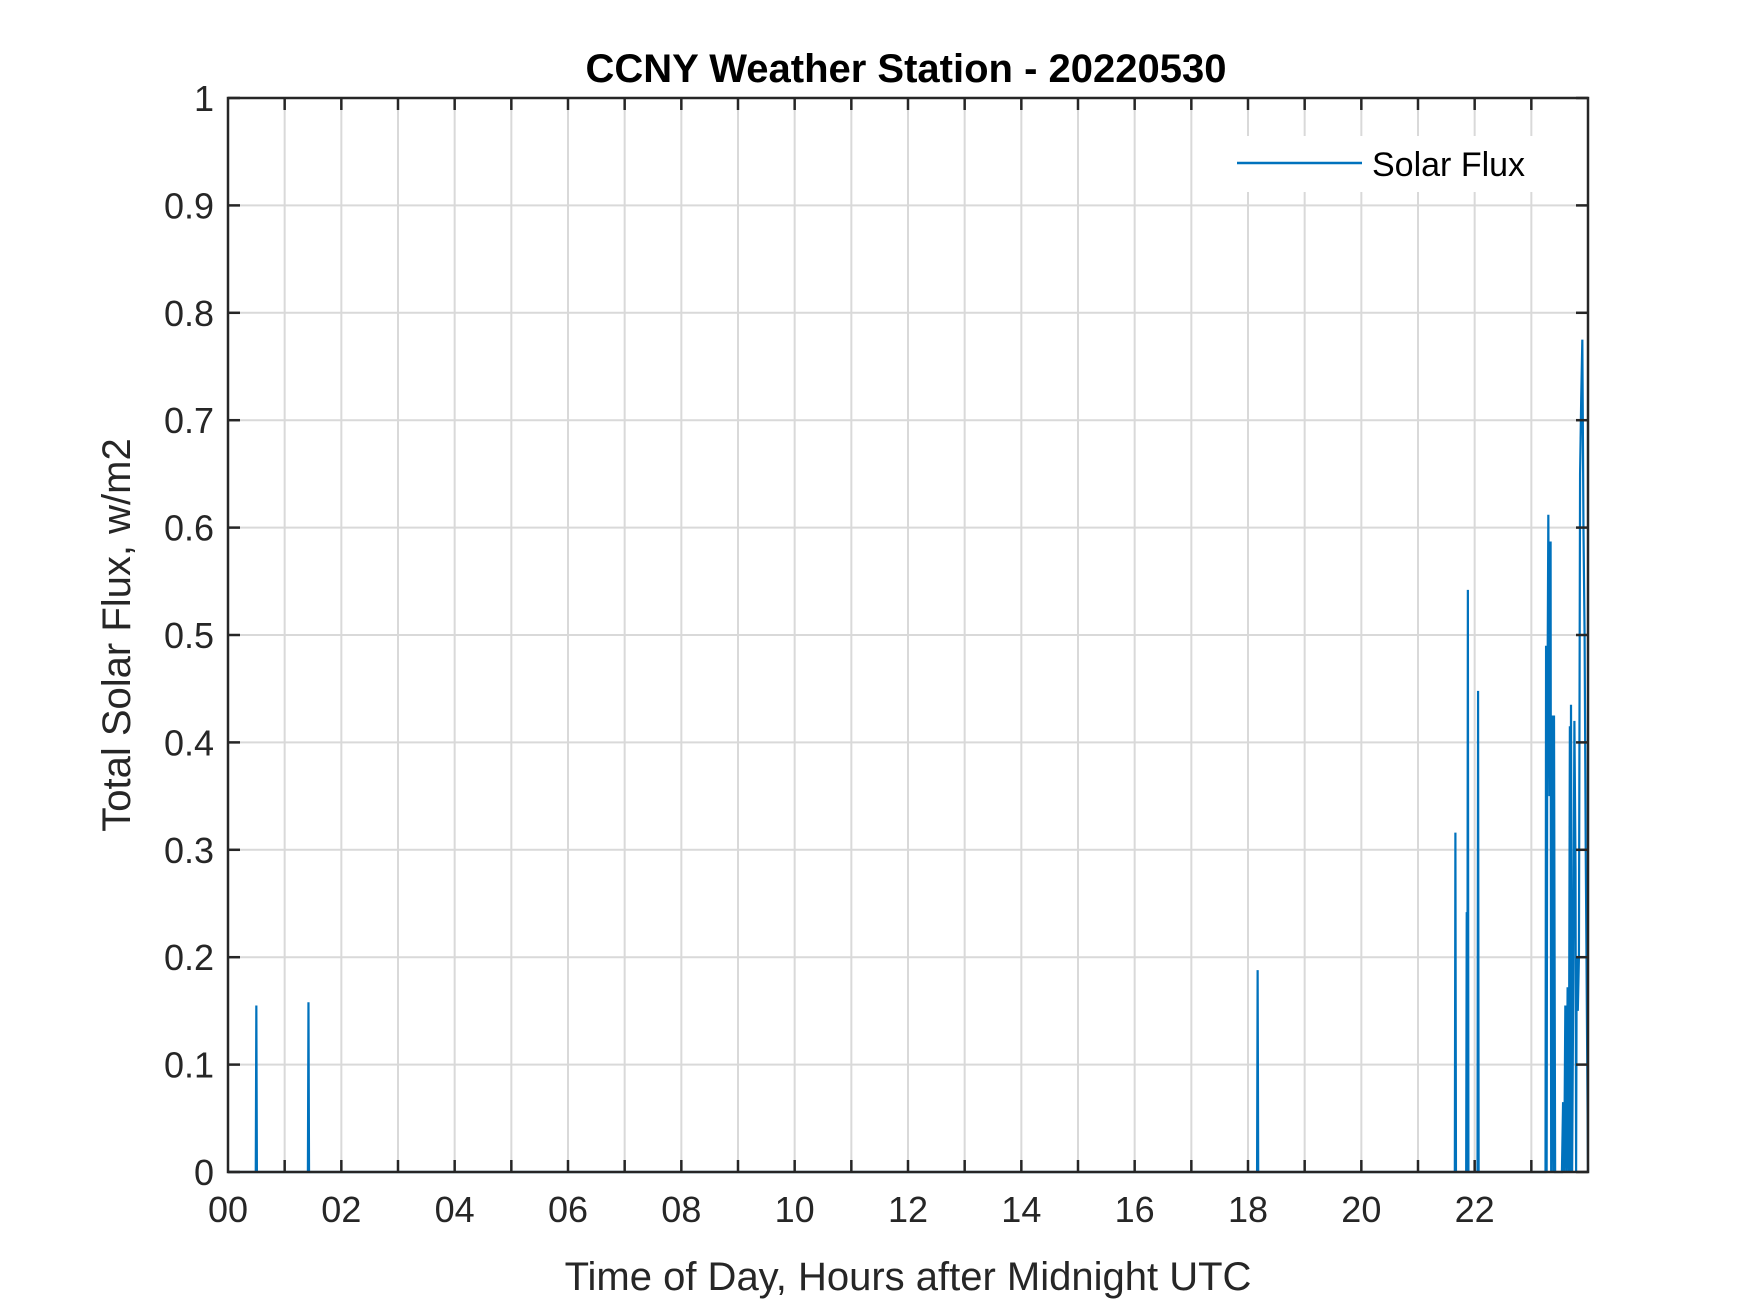  What do you see at coordinates (795, 1209) in the screenshot?
I see `x-tick-label: 10` at bounding box center [795, 1209].